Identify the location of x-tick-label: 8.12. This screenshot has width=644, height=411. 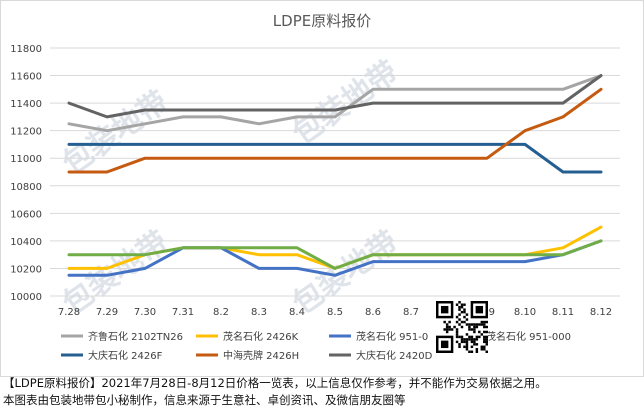
(601, 312).